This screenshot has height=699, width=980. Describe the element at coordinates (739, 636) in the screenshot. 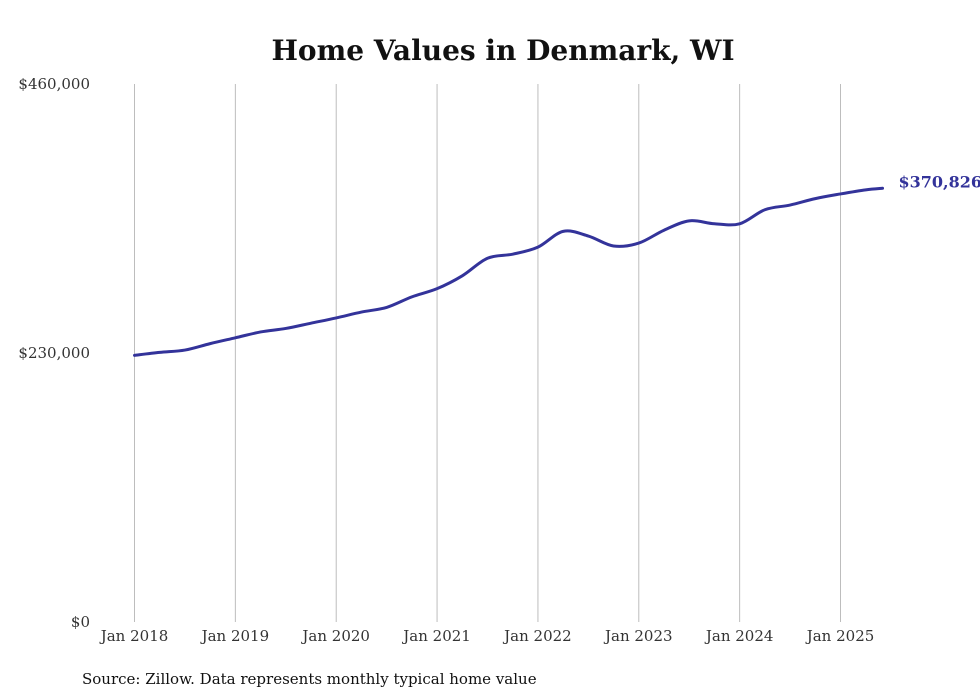

I see `x-tick-label: Jan 2024` at that location.